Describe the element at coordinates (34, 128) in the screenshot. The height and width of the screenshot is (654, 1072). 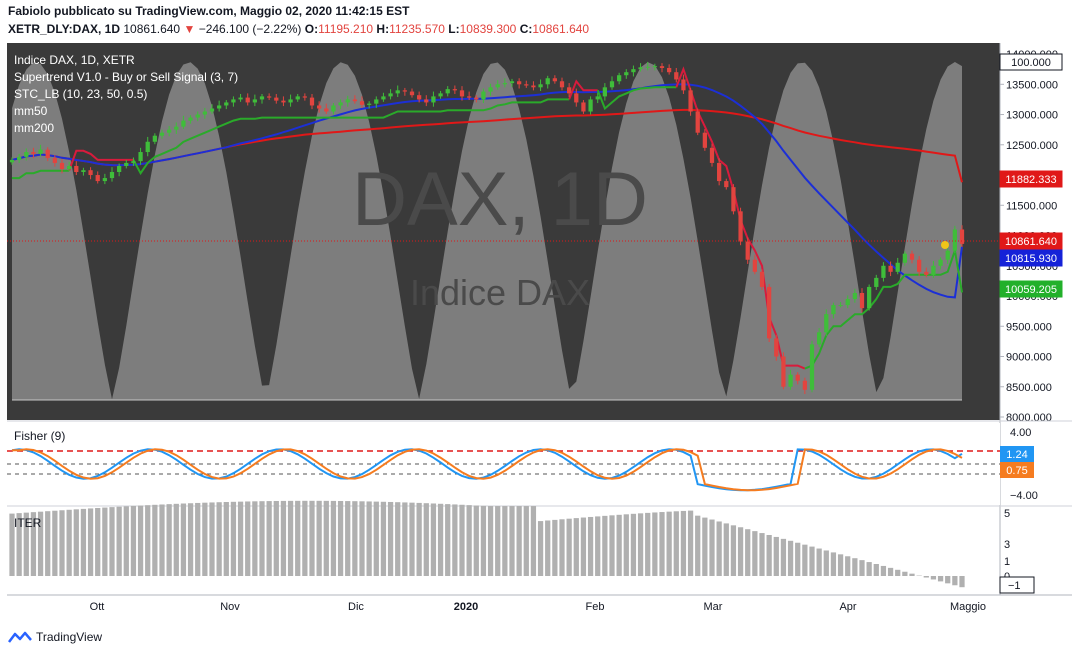
I see `legend-mm200: mm200` at that location.